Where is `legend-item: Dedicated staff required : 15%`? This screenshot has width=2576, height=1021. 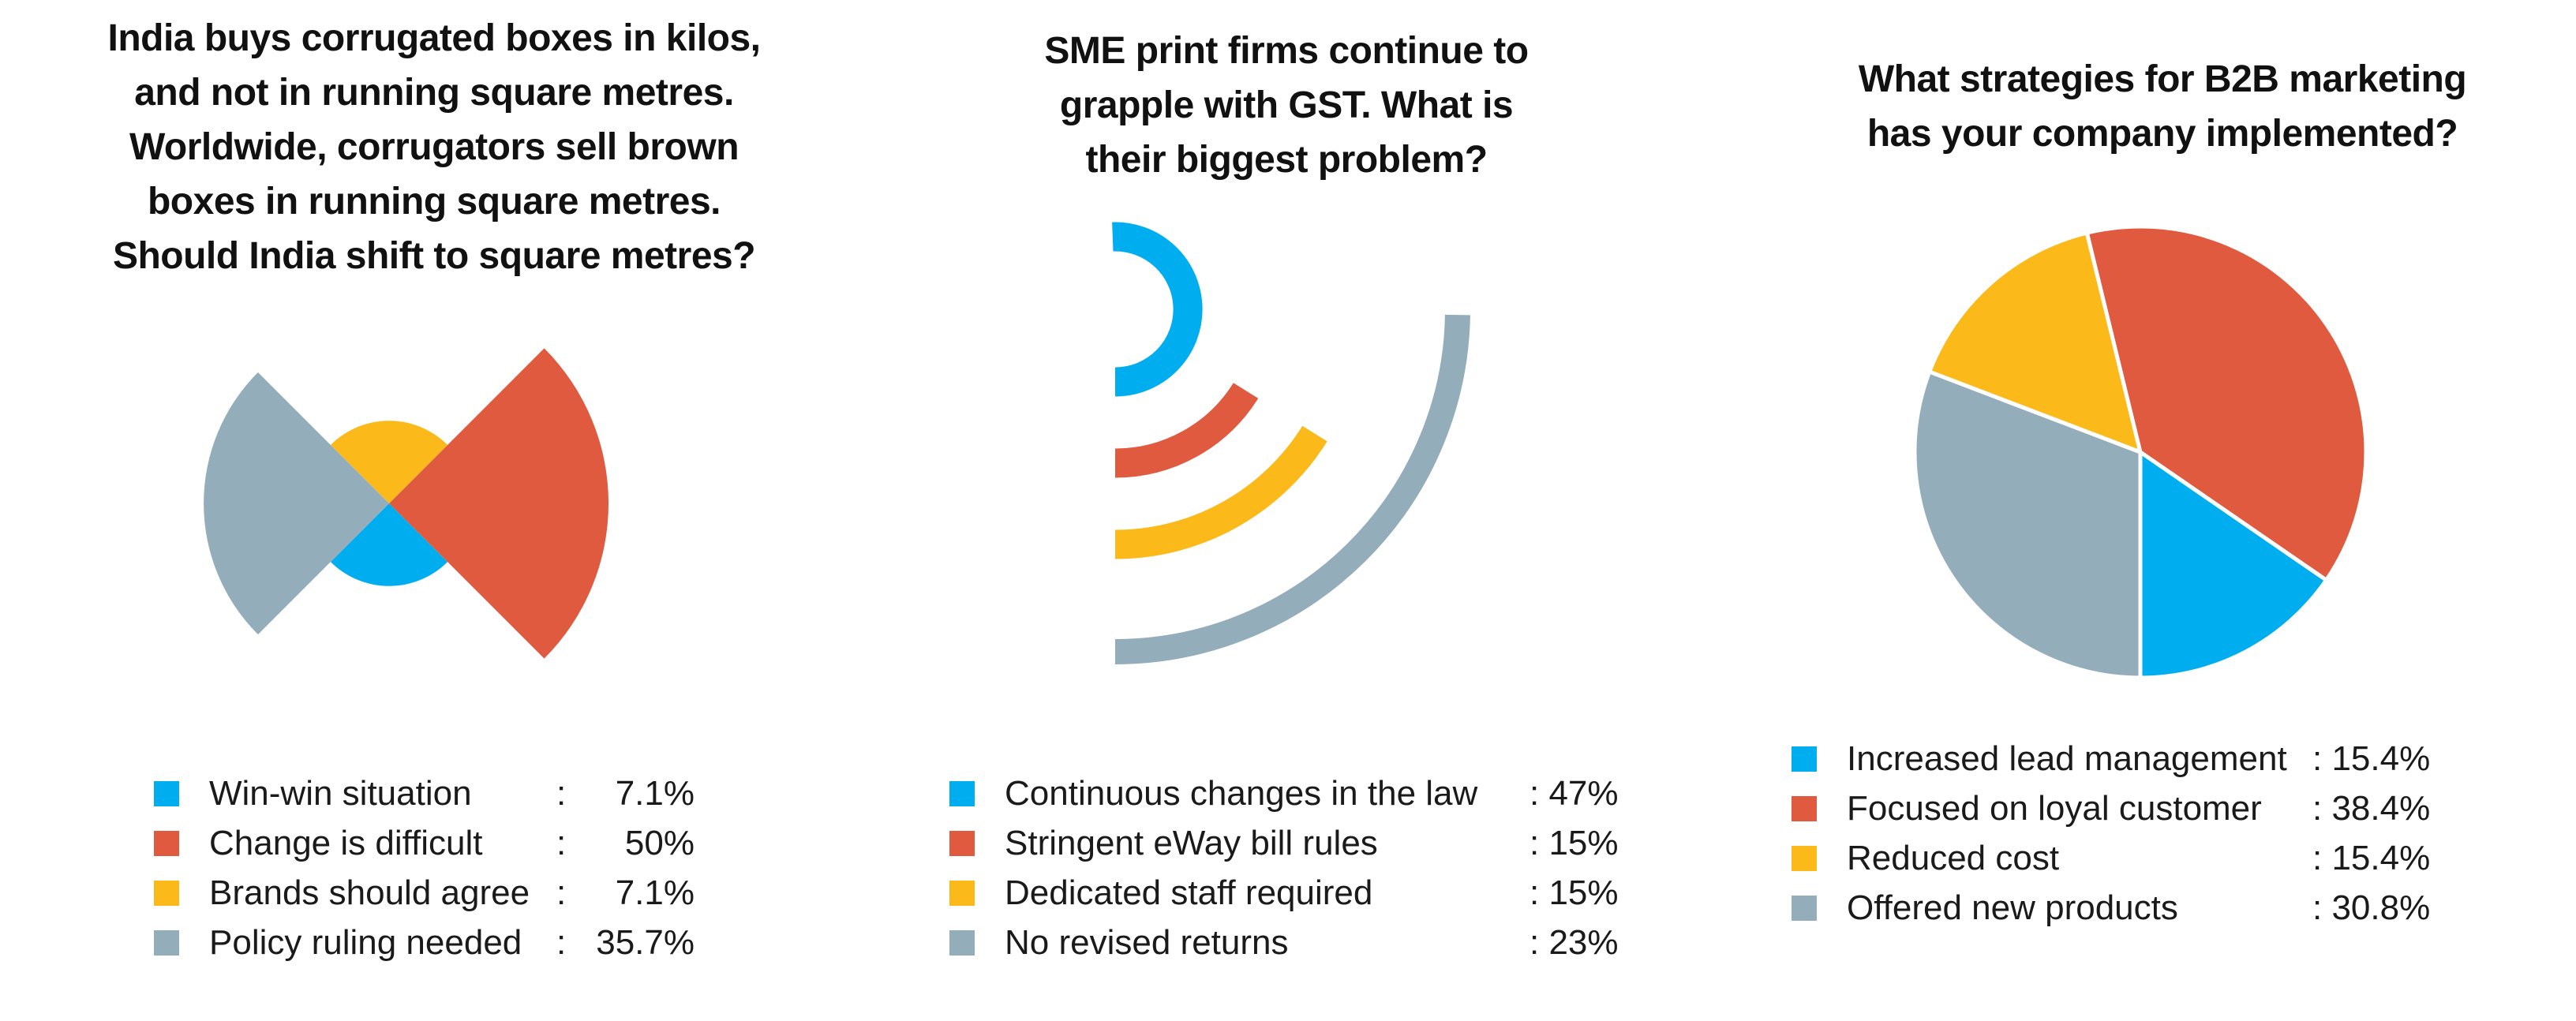
legend-item: Dedicated staff required : 15% is located at coordinates (1296, 893).